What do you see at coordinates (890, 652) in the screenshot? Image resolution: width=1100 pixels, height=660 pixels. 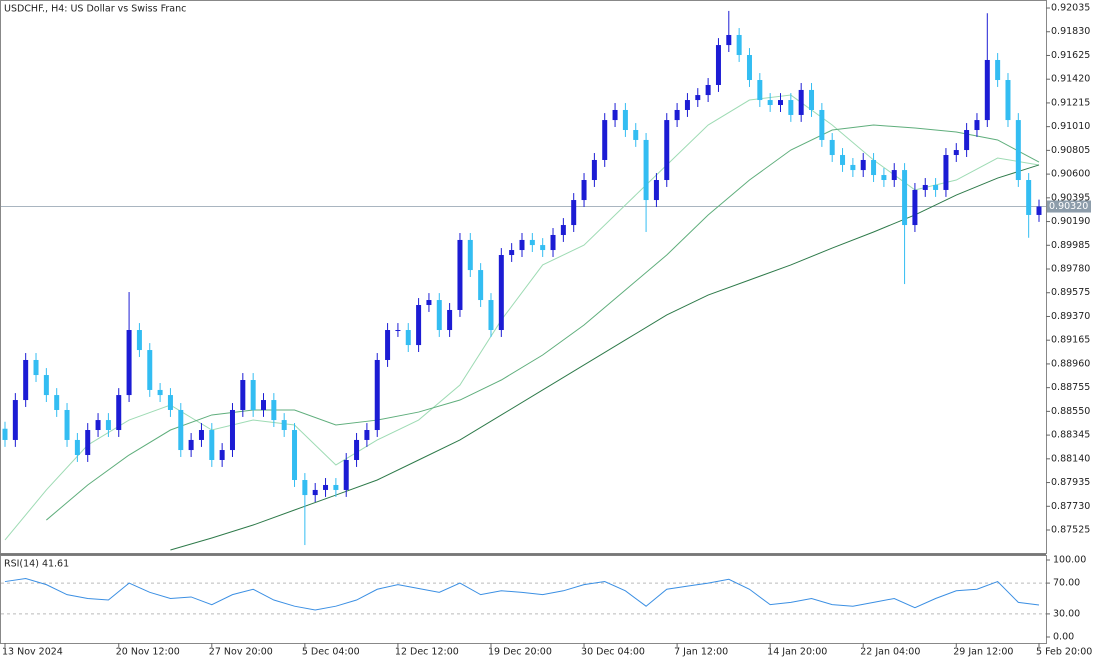 I see `x-tick-label: 22 Jan 04:00` at bounding box center [890, 652].